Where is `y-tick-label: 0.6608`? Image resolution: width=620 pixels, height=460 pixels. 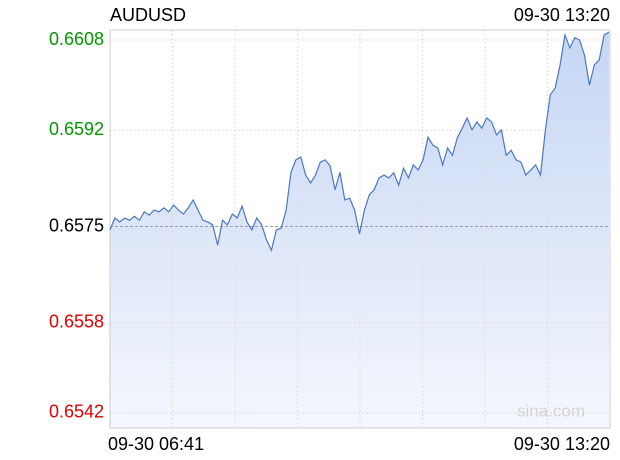 y-tick-label: 0.6608 is located at coordinates (76, 39).